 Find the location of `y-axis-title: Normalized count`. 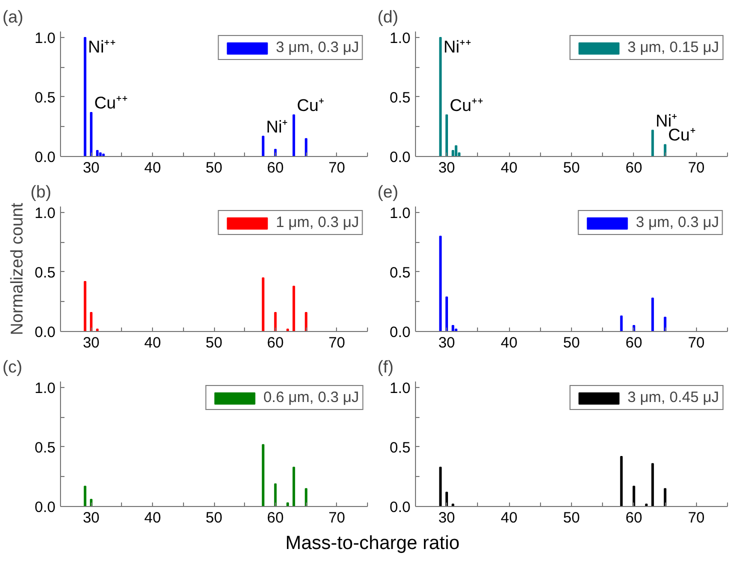

y-axis-title: Normalized count is located at coordinates (17, 269).